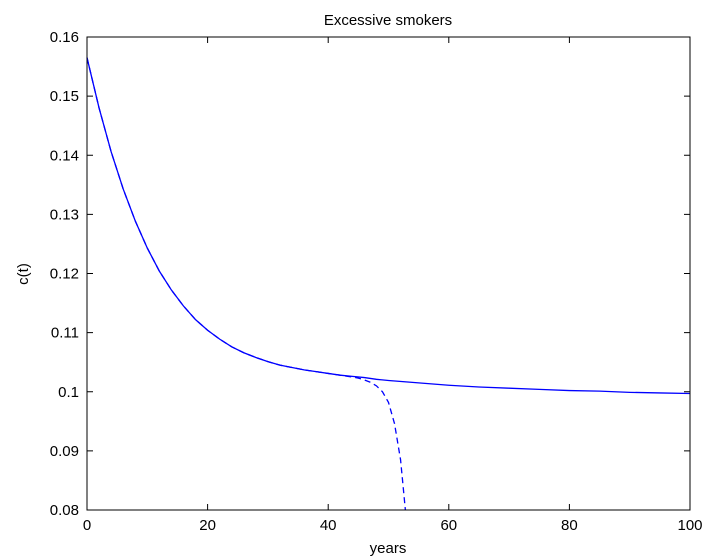 Image resolution: width=705 pixels, height=558 pixels. What do you see at coordinates (87, 525) in the screenshot?
I see `x-tick-label: 0` at bounding box center [87, 525].